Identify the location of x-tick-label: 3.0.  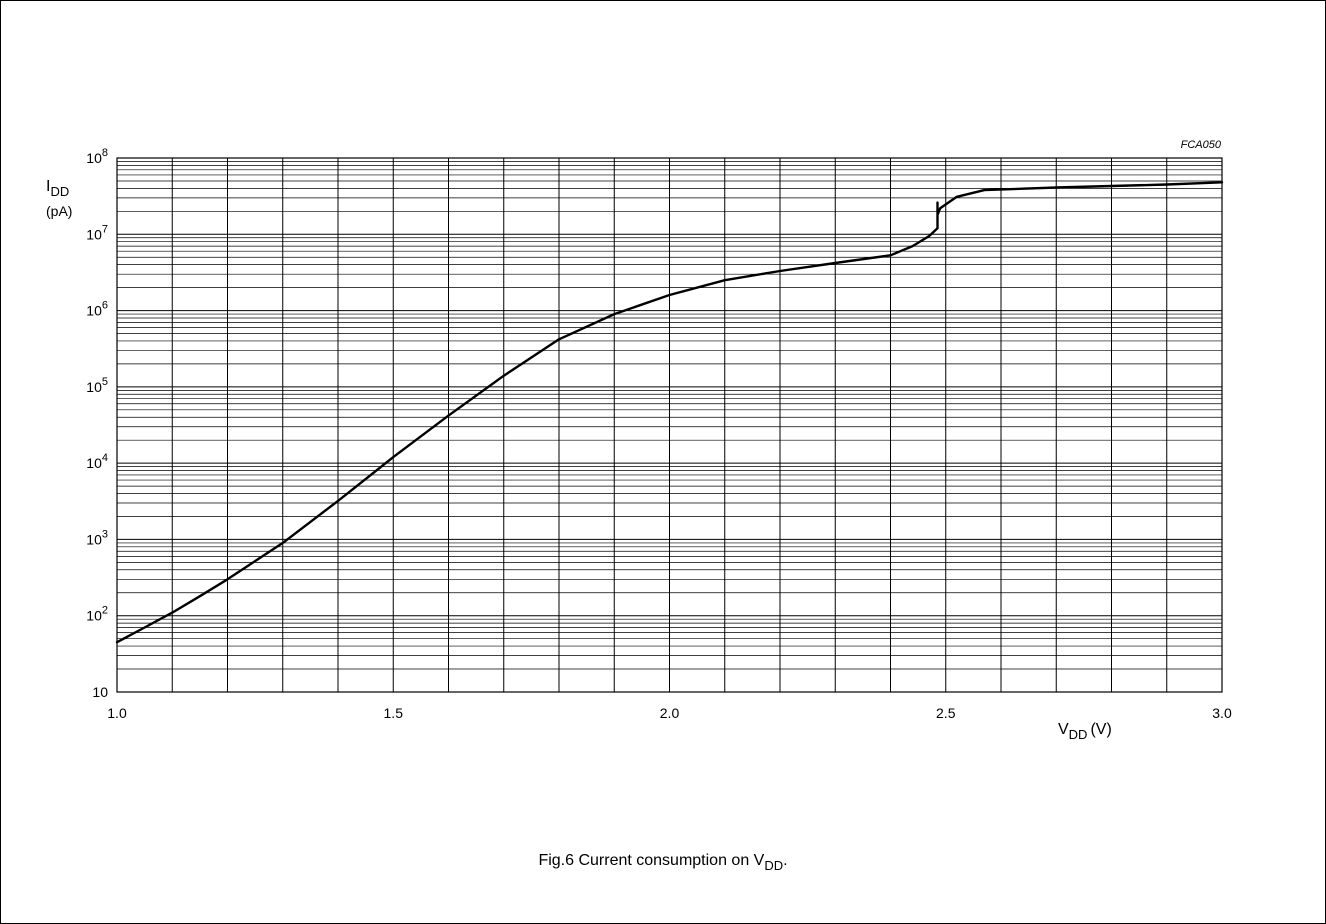
(1222, 713).